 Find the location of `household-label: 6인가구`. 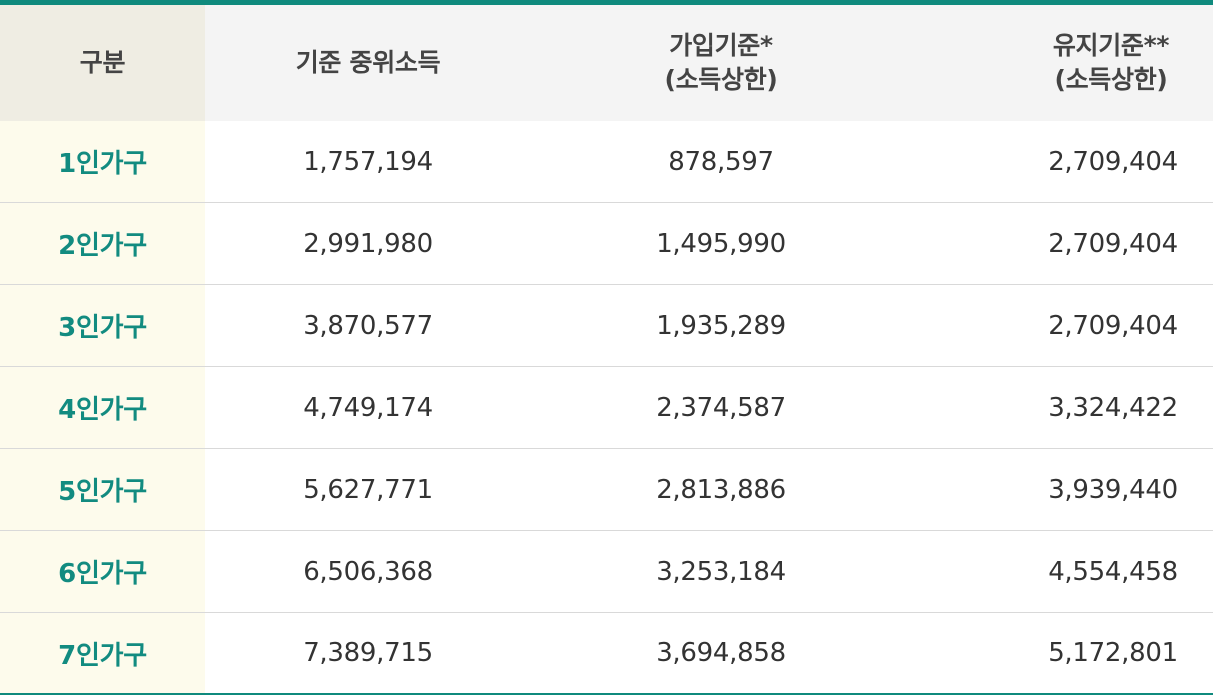

household-label: 6인가구 is located at coordinates (102, 574).